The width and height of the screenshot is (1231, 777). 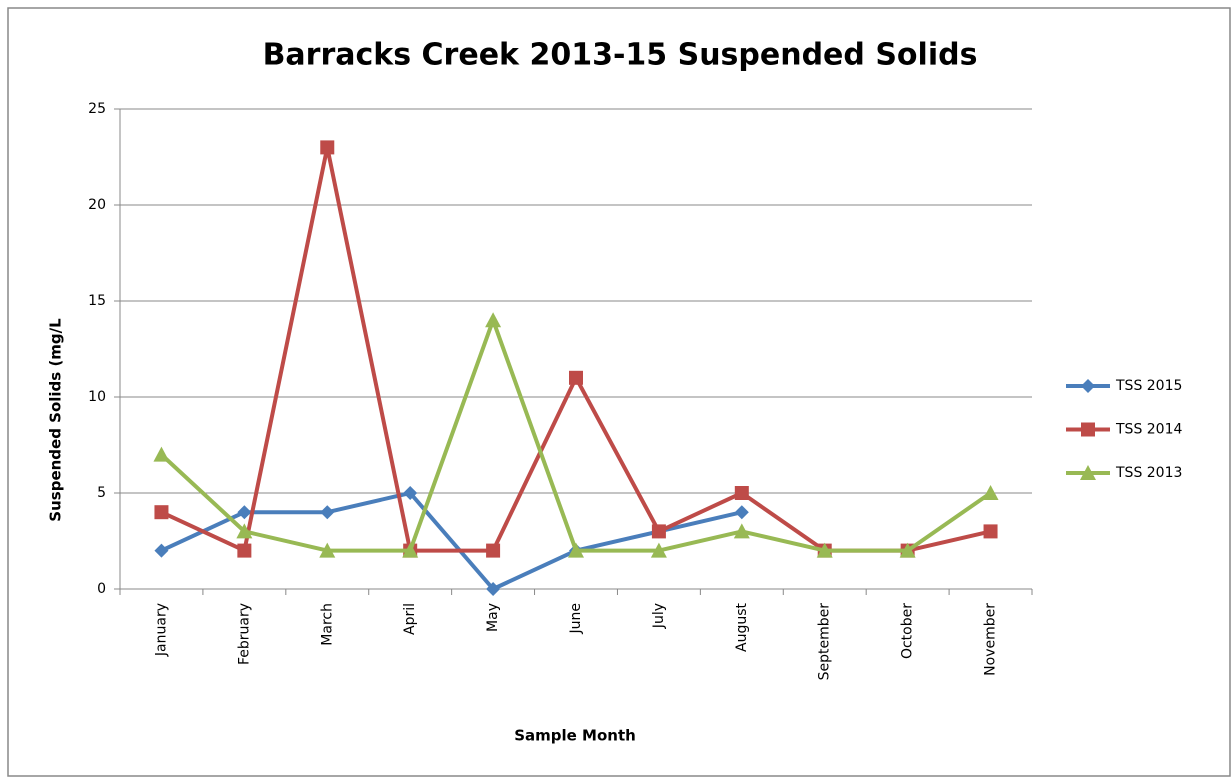 What do you see at coordinates (161, 630) in the screenshot?
I see `x-tick-label: January` at bounding box center [161, 630].